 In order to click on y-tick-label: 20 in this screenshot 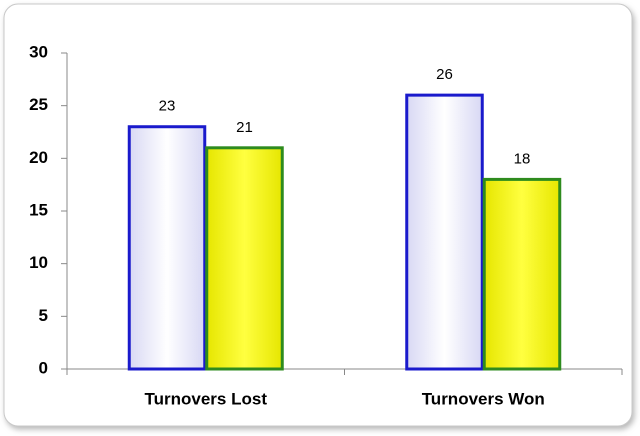, I will do `click(38, 157)`.